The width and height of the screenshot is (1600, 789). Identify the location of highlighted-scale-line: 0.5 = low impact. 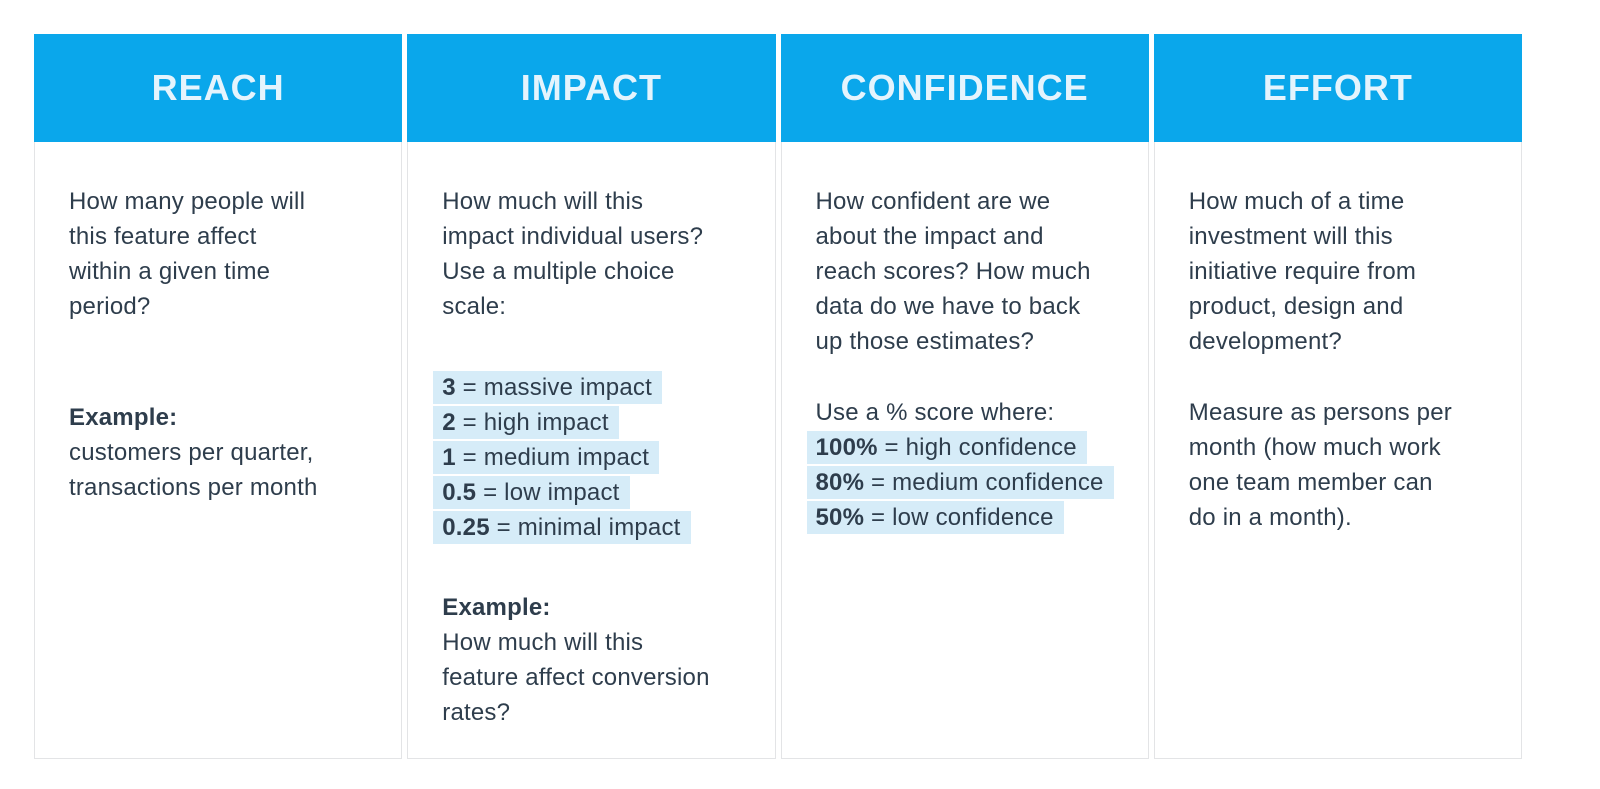
(531, 492).